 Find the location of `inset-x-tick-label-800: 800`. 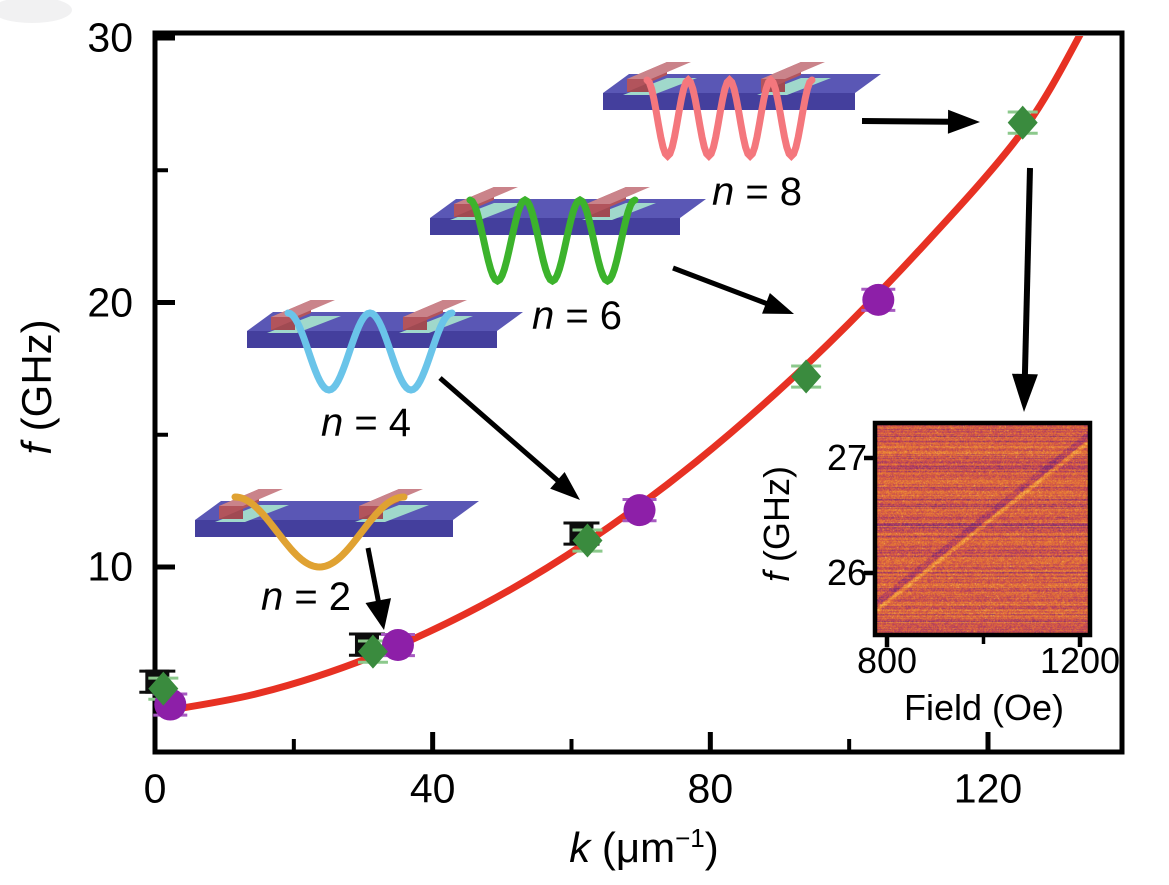

inset-x-tick-label-800: 800 is located at coordinates (887, 660).